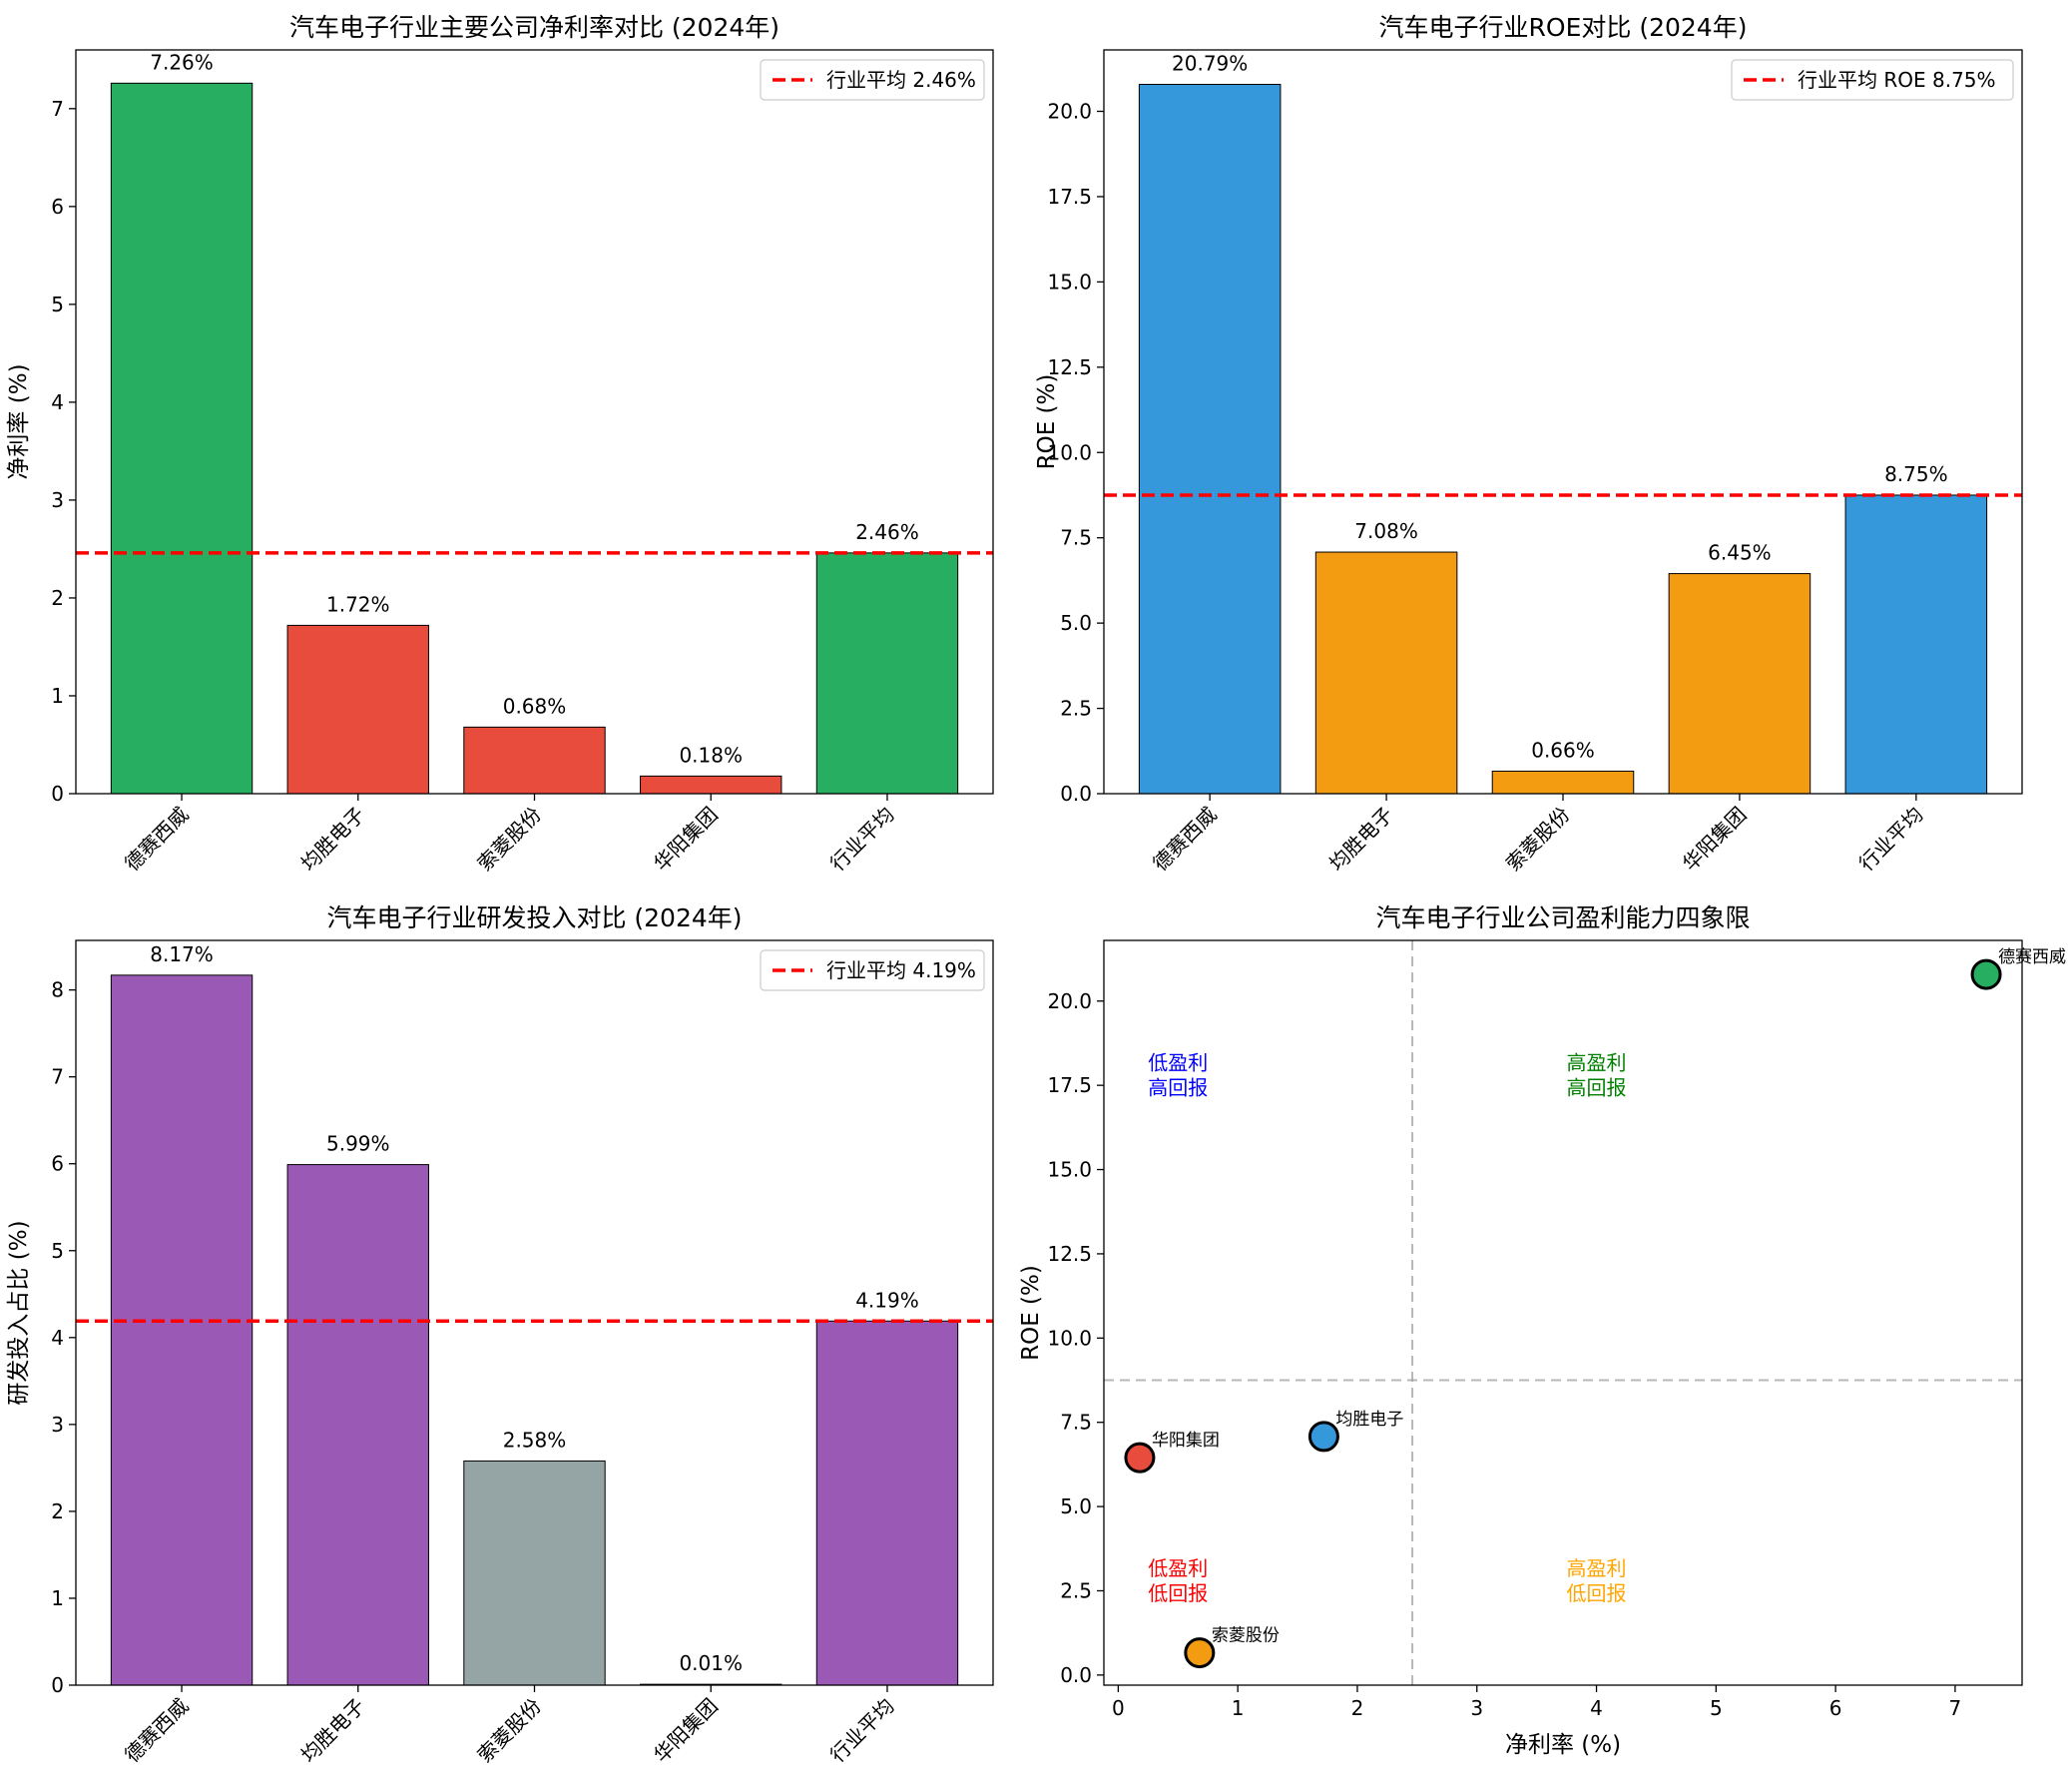  I want to click on bar-value-label: 6.45%, so click(1740, 553).